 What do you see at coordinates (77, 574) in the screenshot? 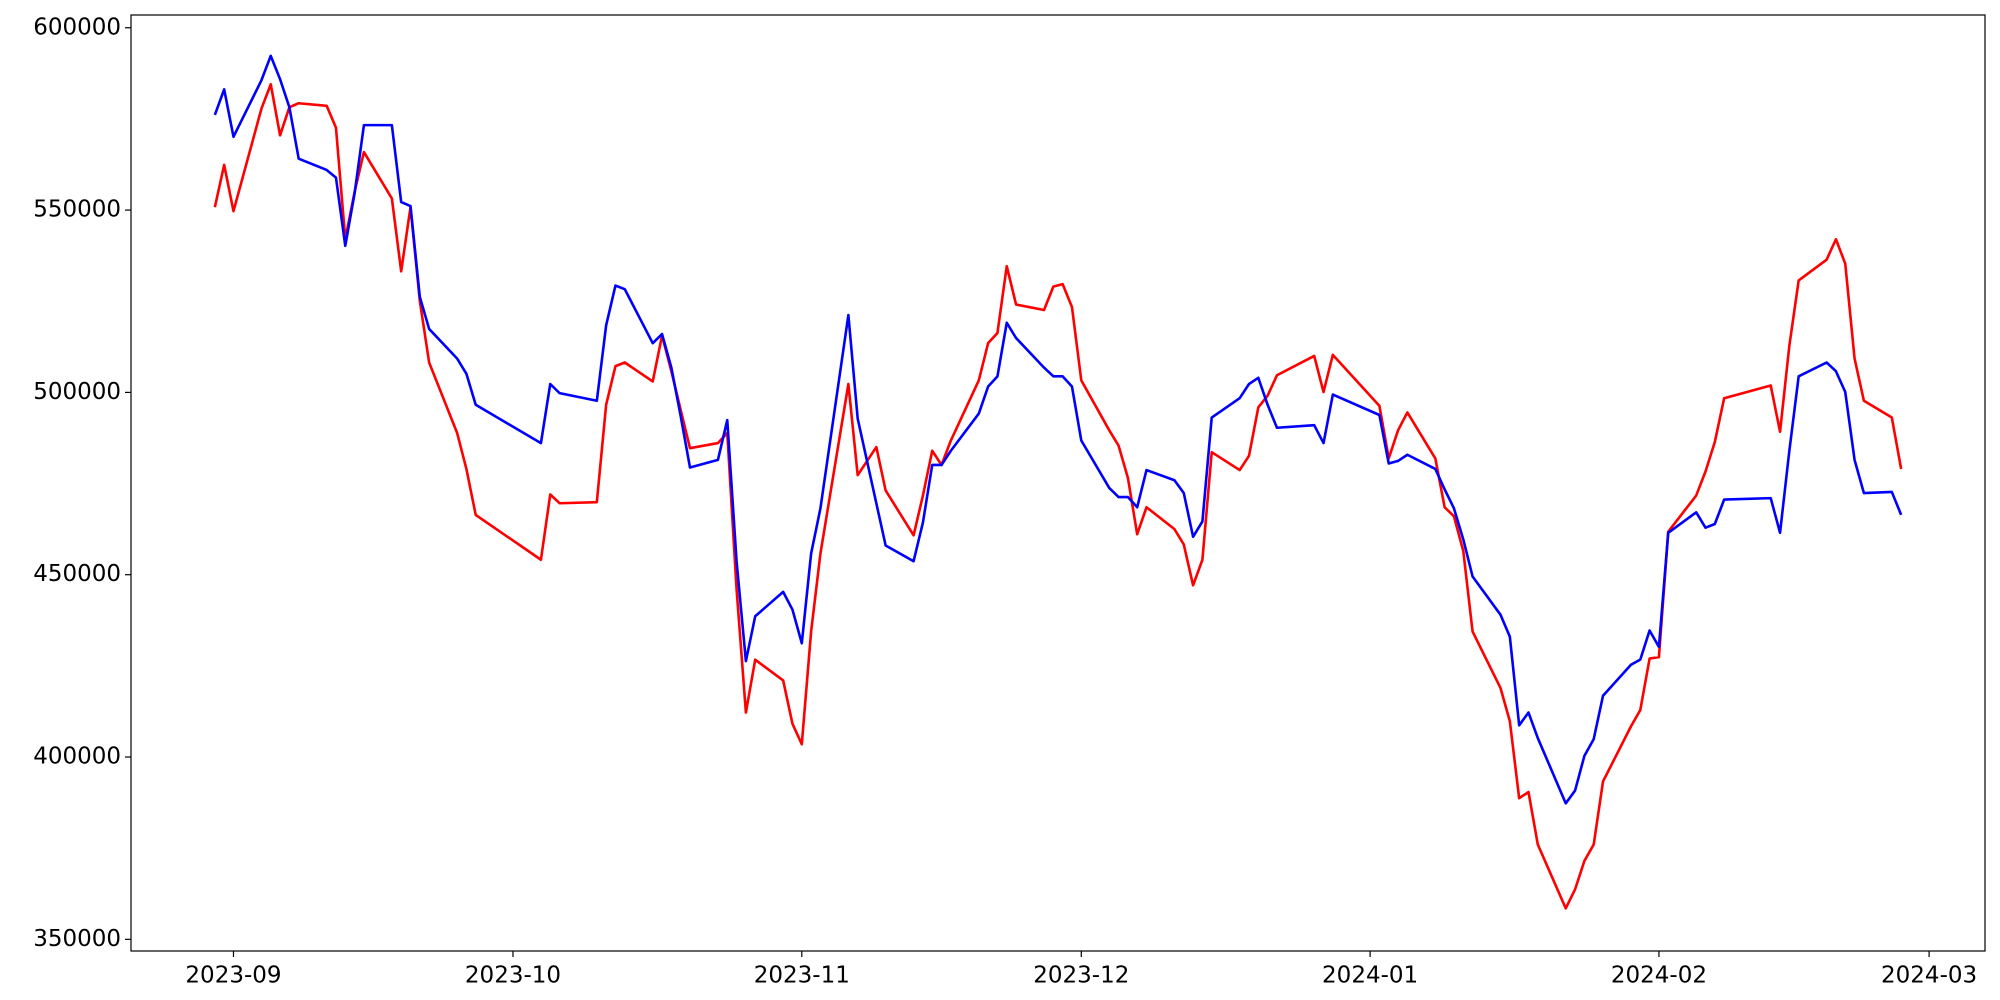
I see `y-tick-label: 450000` at bounding box center [77, 574].